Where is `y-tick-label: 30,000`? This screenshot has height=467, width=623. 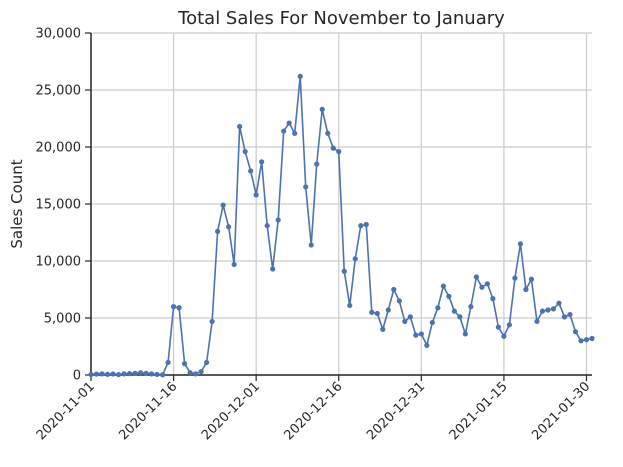
y-tick-label: 30,000 is located at coordinates (59, 34).